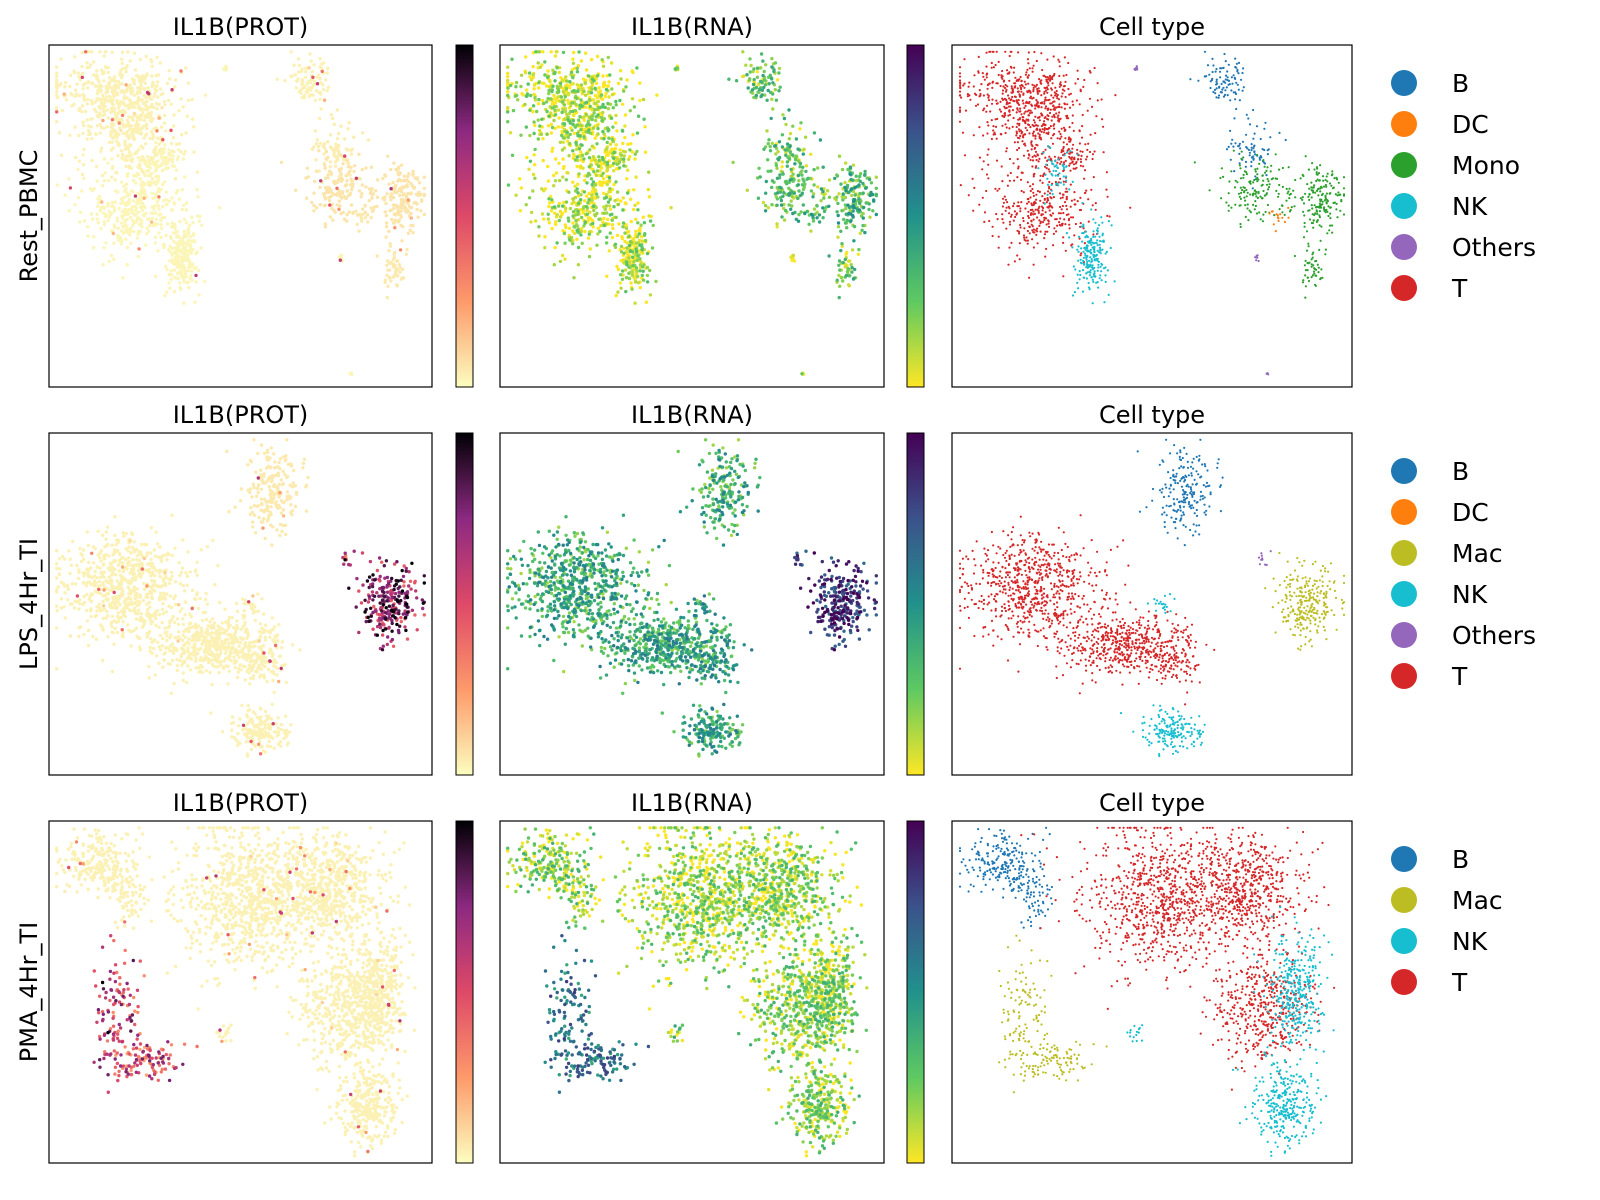 The width and height of the screenshot is (1600, 1200). What do you see at coordinates (240, 213) in the screenshot?
I see `scatter-points` at bounding box center [240, 213].